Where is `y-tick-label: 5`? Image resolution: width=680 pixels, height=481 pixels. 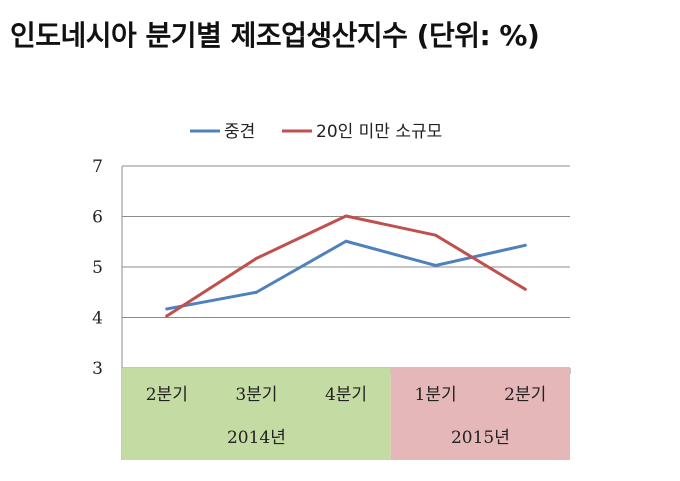
y-tick-label: 5 is located at coordinates (97, 268).